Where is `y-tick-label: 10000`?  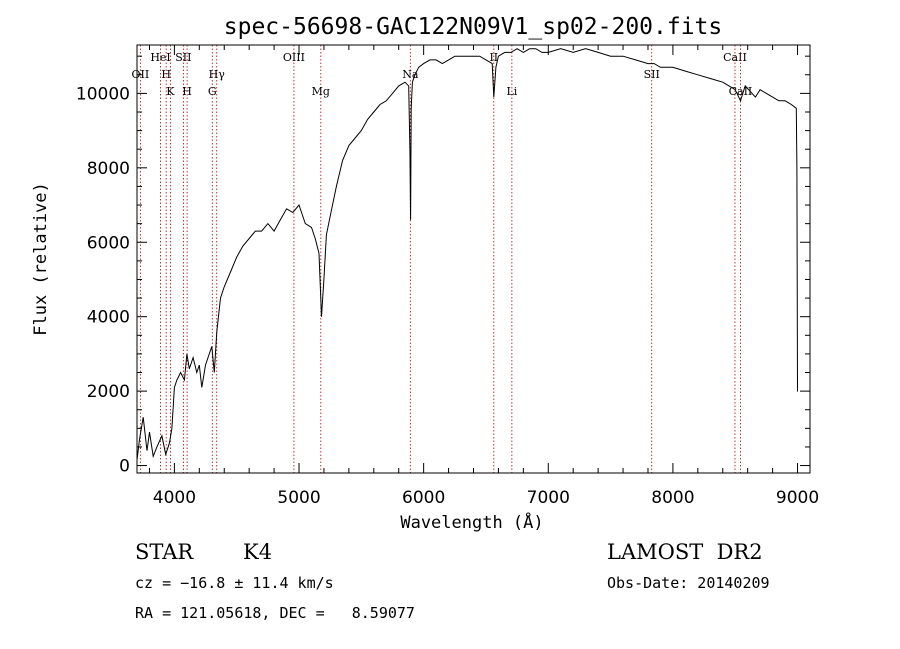 y-tick-label: 10000 is located at coordinates (103, 94).